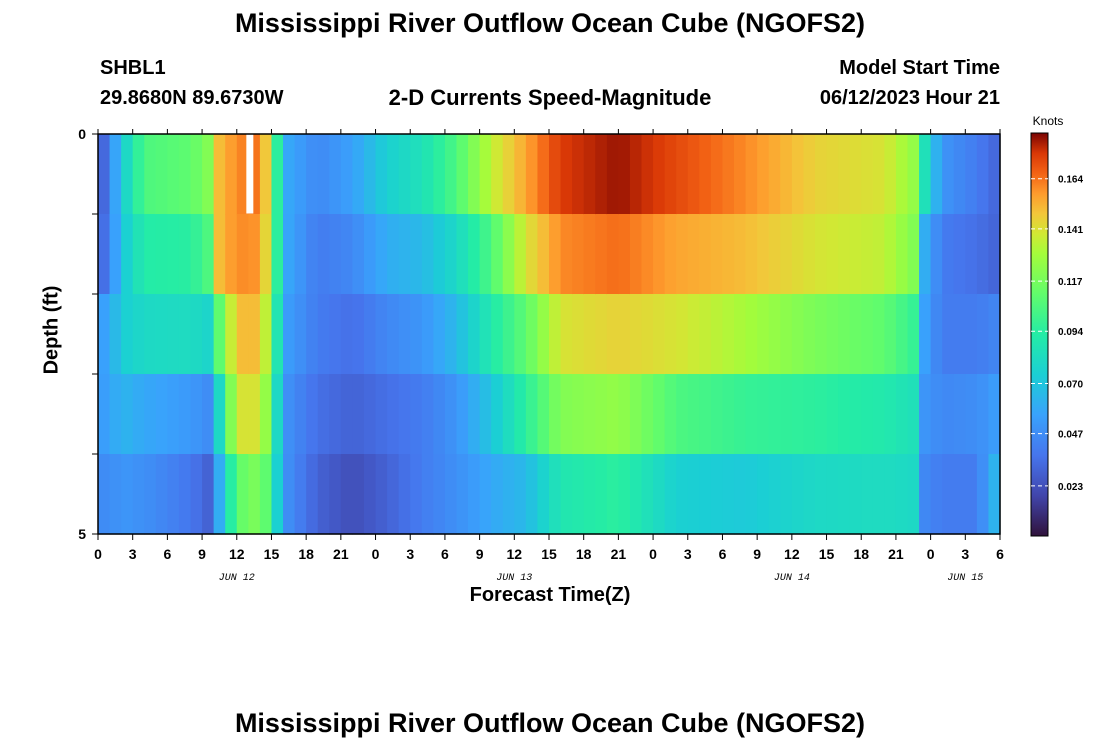 This screenshot has width=1100, height=750. I want to click on colorbar-tick-label: 0.164, so click(1070, 180).